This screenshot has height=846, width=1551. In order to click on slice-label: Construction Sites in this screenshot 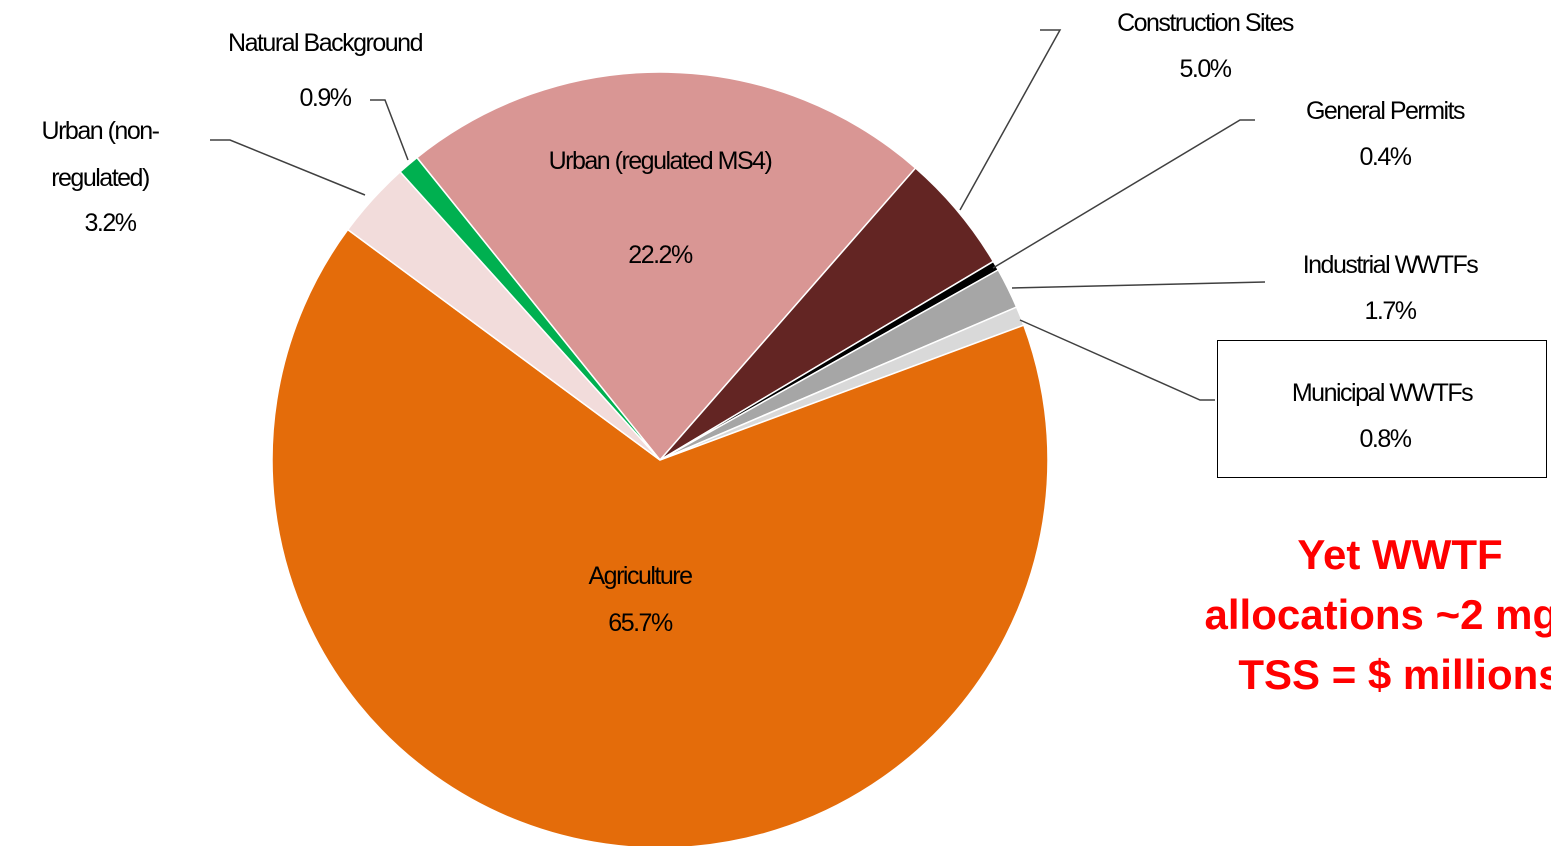, I will do `click(1205, 23)`.